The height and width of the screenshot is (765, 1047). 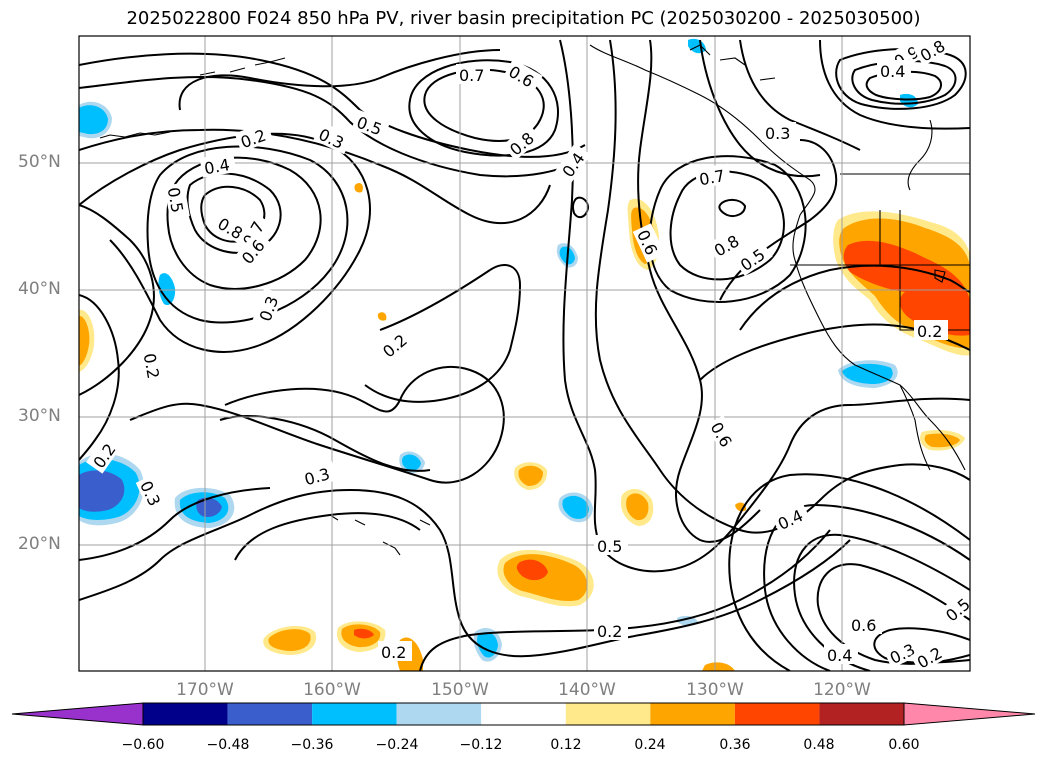 I want to click on colorbar-tick-label: 0.36, so click(x=735, y=745).